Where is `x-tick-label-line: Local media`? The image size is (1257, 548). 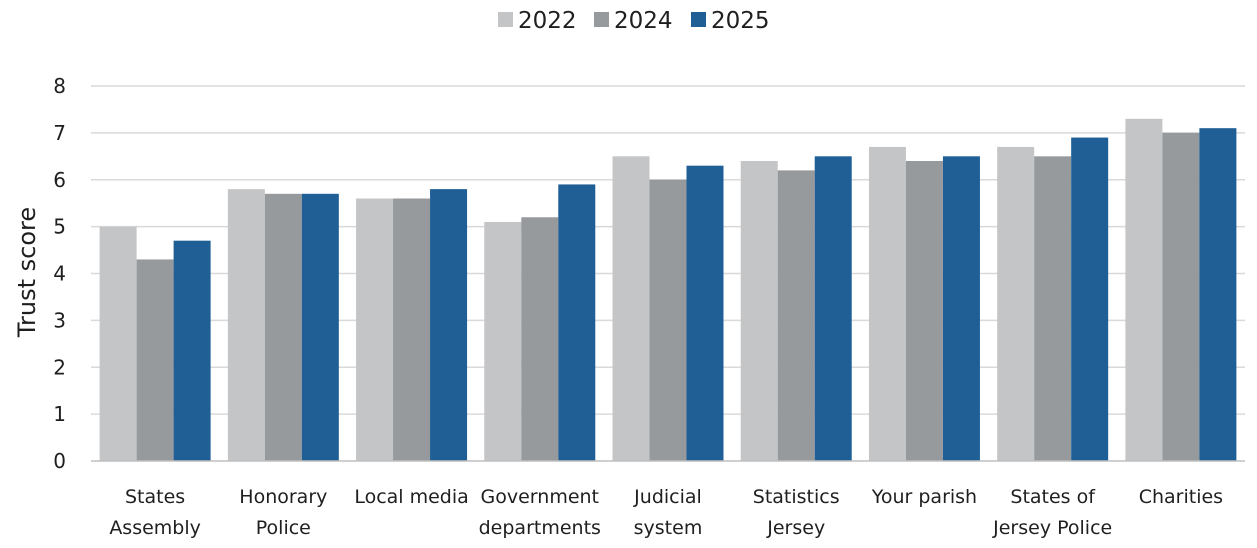 x-tick-label-line: Local media is located at coordinates (411, 497).